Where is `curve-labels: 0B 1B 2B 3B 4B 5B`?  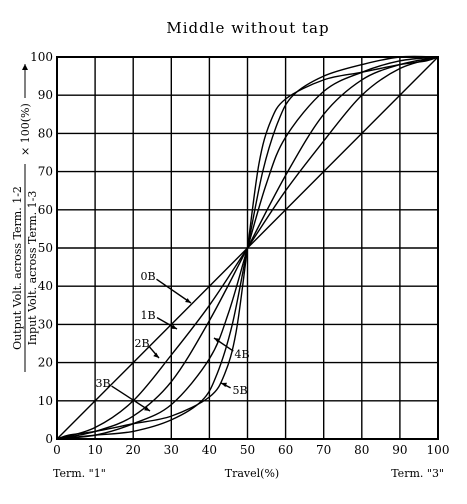
curve-labels: 0B 1B 2B 3B 4B 5B is located at coordinates (172, 341).